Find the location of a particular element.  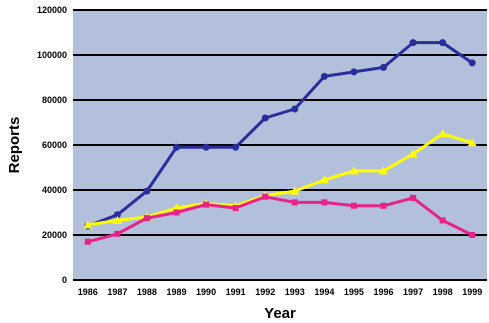

x-axis-title: Year is located at coordinates (280, 313).